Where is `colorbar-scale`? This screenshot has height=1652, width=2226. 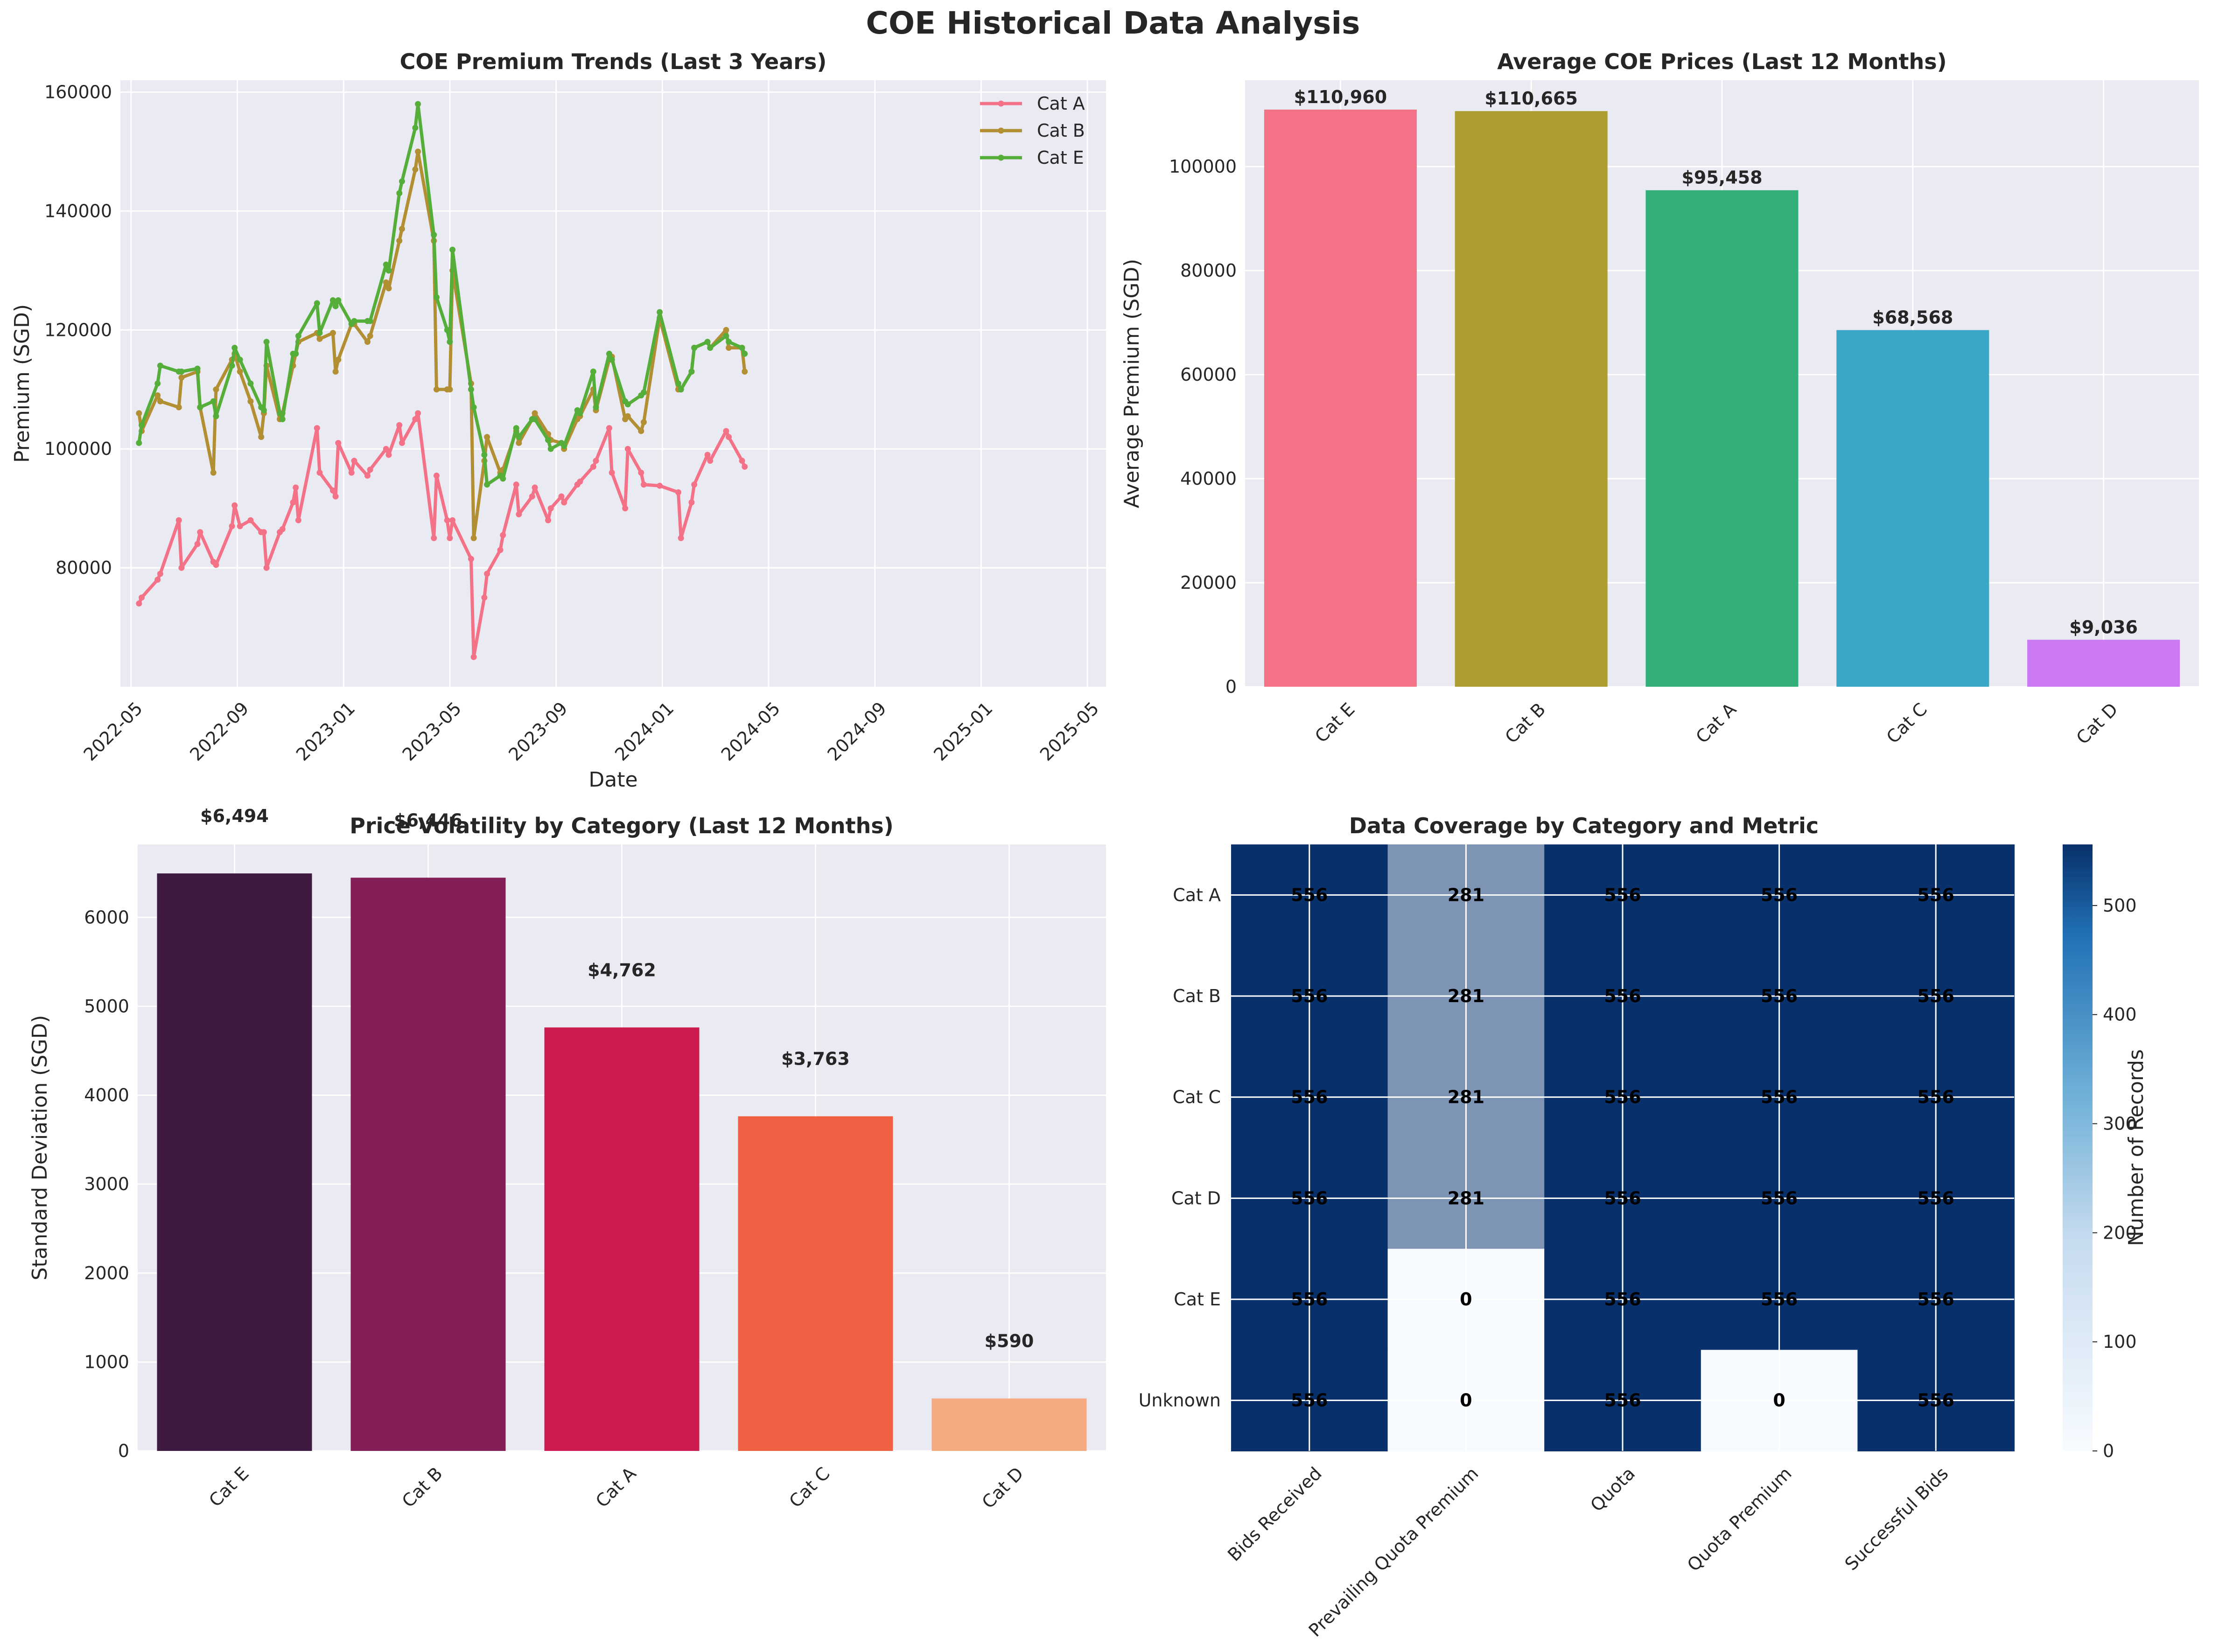 colorbar-scale is located at coordinates (2078, 1148).